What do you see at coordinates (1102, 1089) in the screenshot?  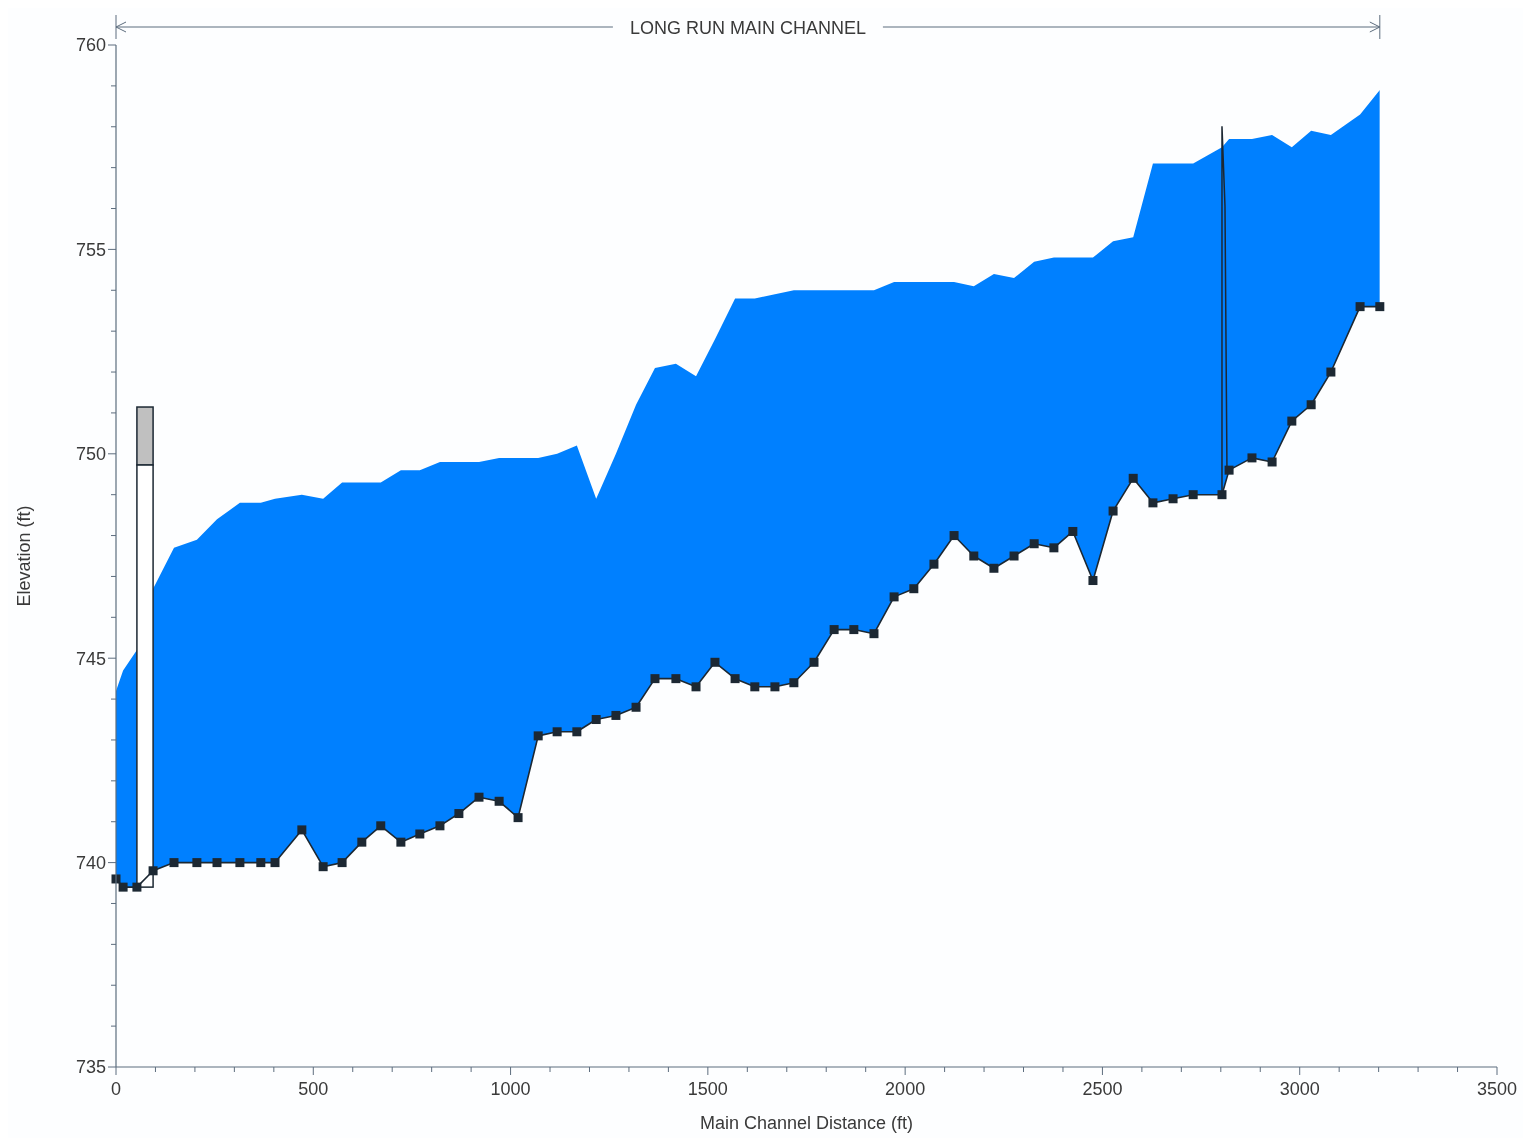 I see `x-tick-label: 2500` at bounding box center [1102, 1089].